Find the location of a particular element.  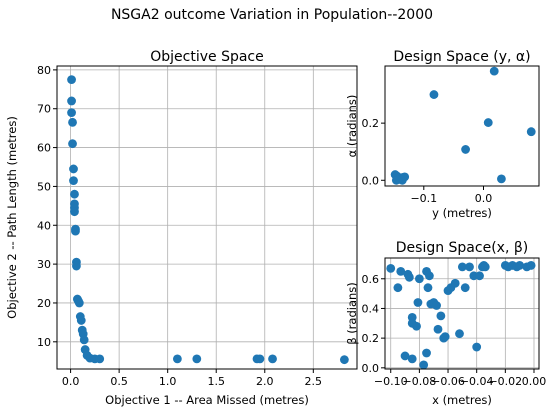

y-tick-label: 70 is located at coordinates (44, 109).